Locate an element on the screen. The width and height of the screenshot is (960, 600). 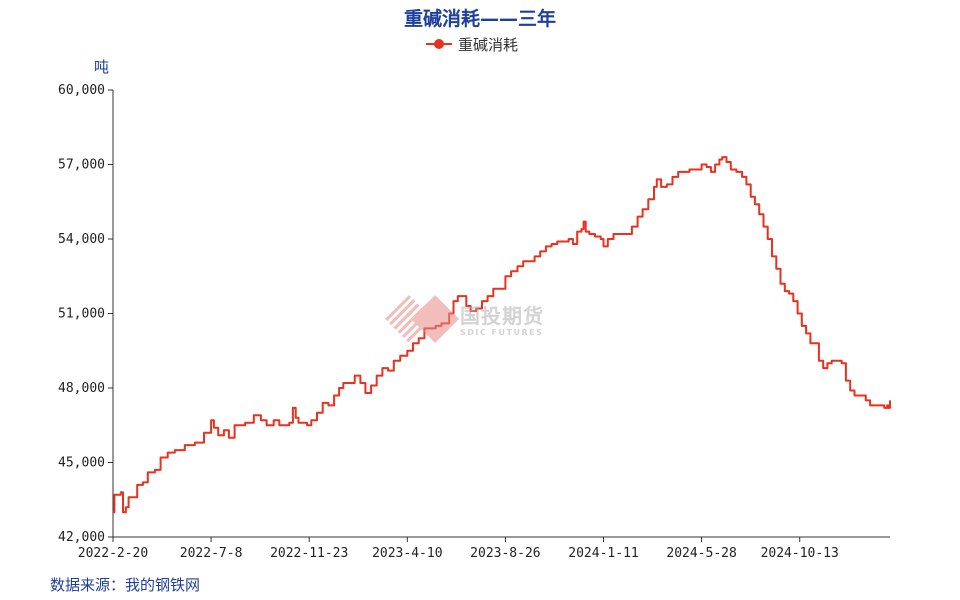
y-tick-label: 51,000 is located at coordinates (81, 314).